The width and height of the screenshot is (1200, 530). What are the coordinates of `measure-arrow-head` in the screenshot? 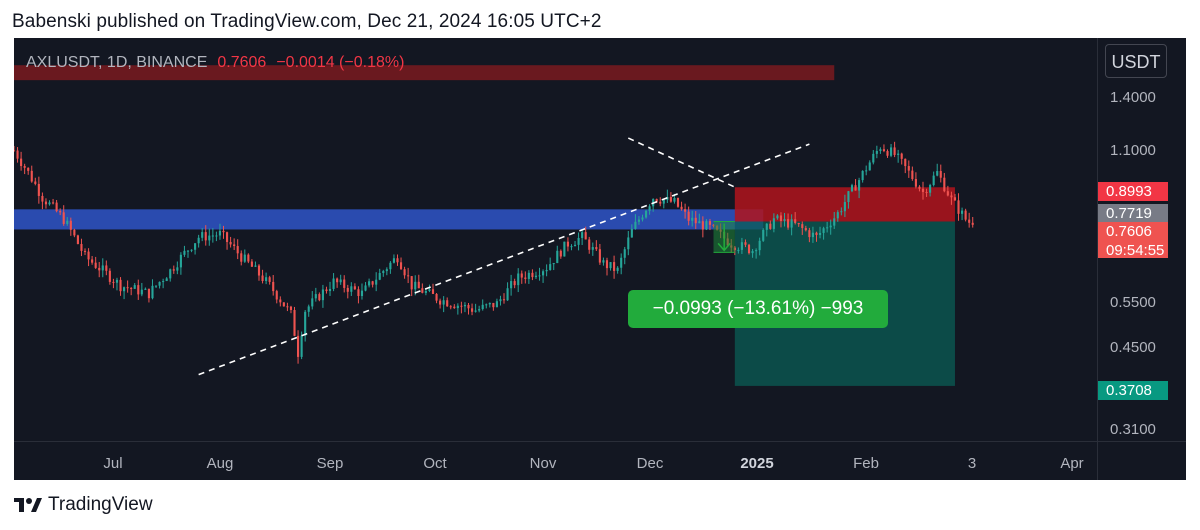 It's located at (724, 247).